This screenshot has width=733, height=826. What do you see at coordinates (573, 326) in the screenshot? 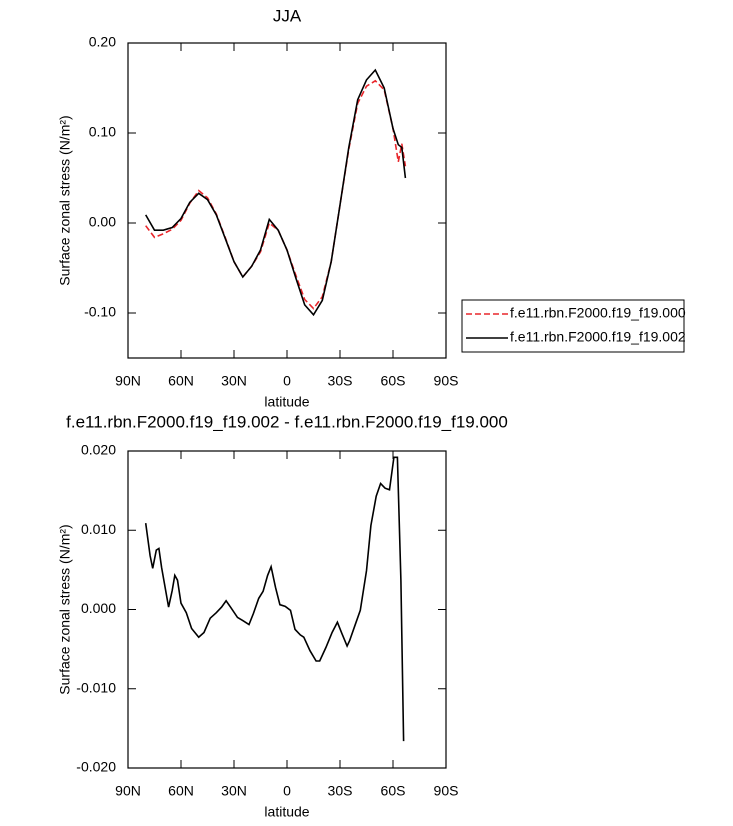
I see `legend-frame` at bounding box center [573, 326].